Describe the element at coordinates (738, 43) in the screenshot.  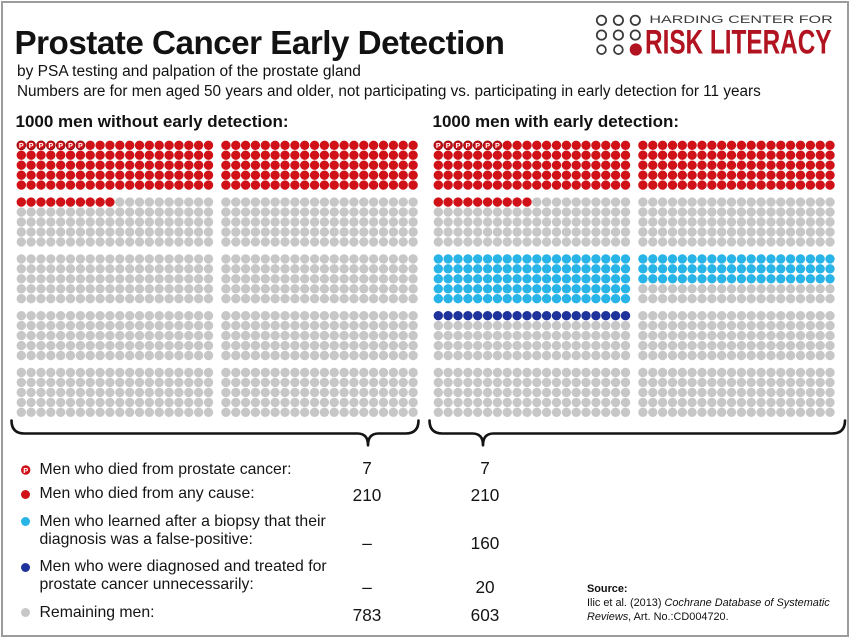
I see `svg-text: RISK LITERACY` at that location.